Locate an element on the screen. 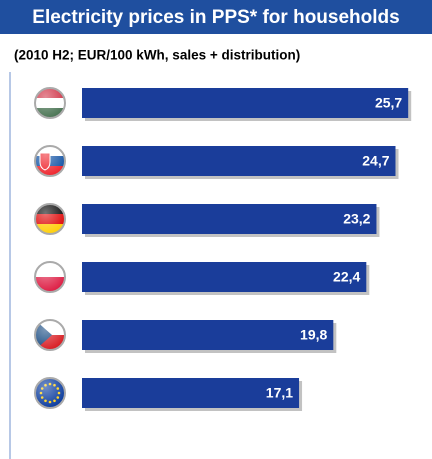 The width and height of the screenshot is (432, 459). flag-slovakia is located at coordinates (50, 161).